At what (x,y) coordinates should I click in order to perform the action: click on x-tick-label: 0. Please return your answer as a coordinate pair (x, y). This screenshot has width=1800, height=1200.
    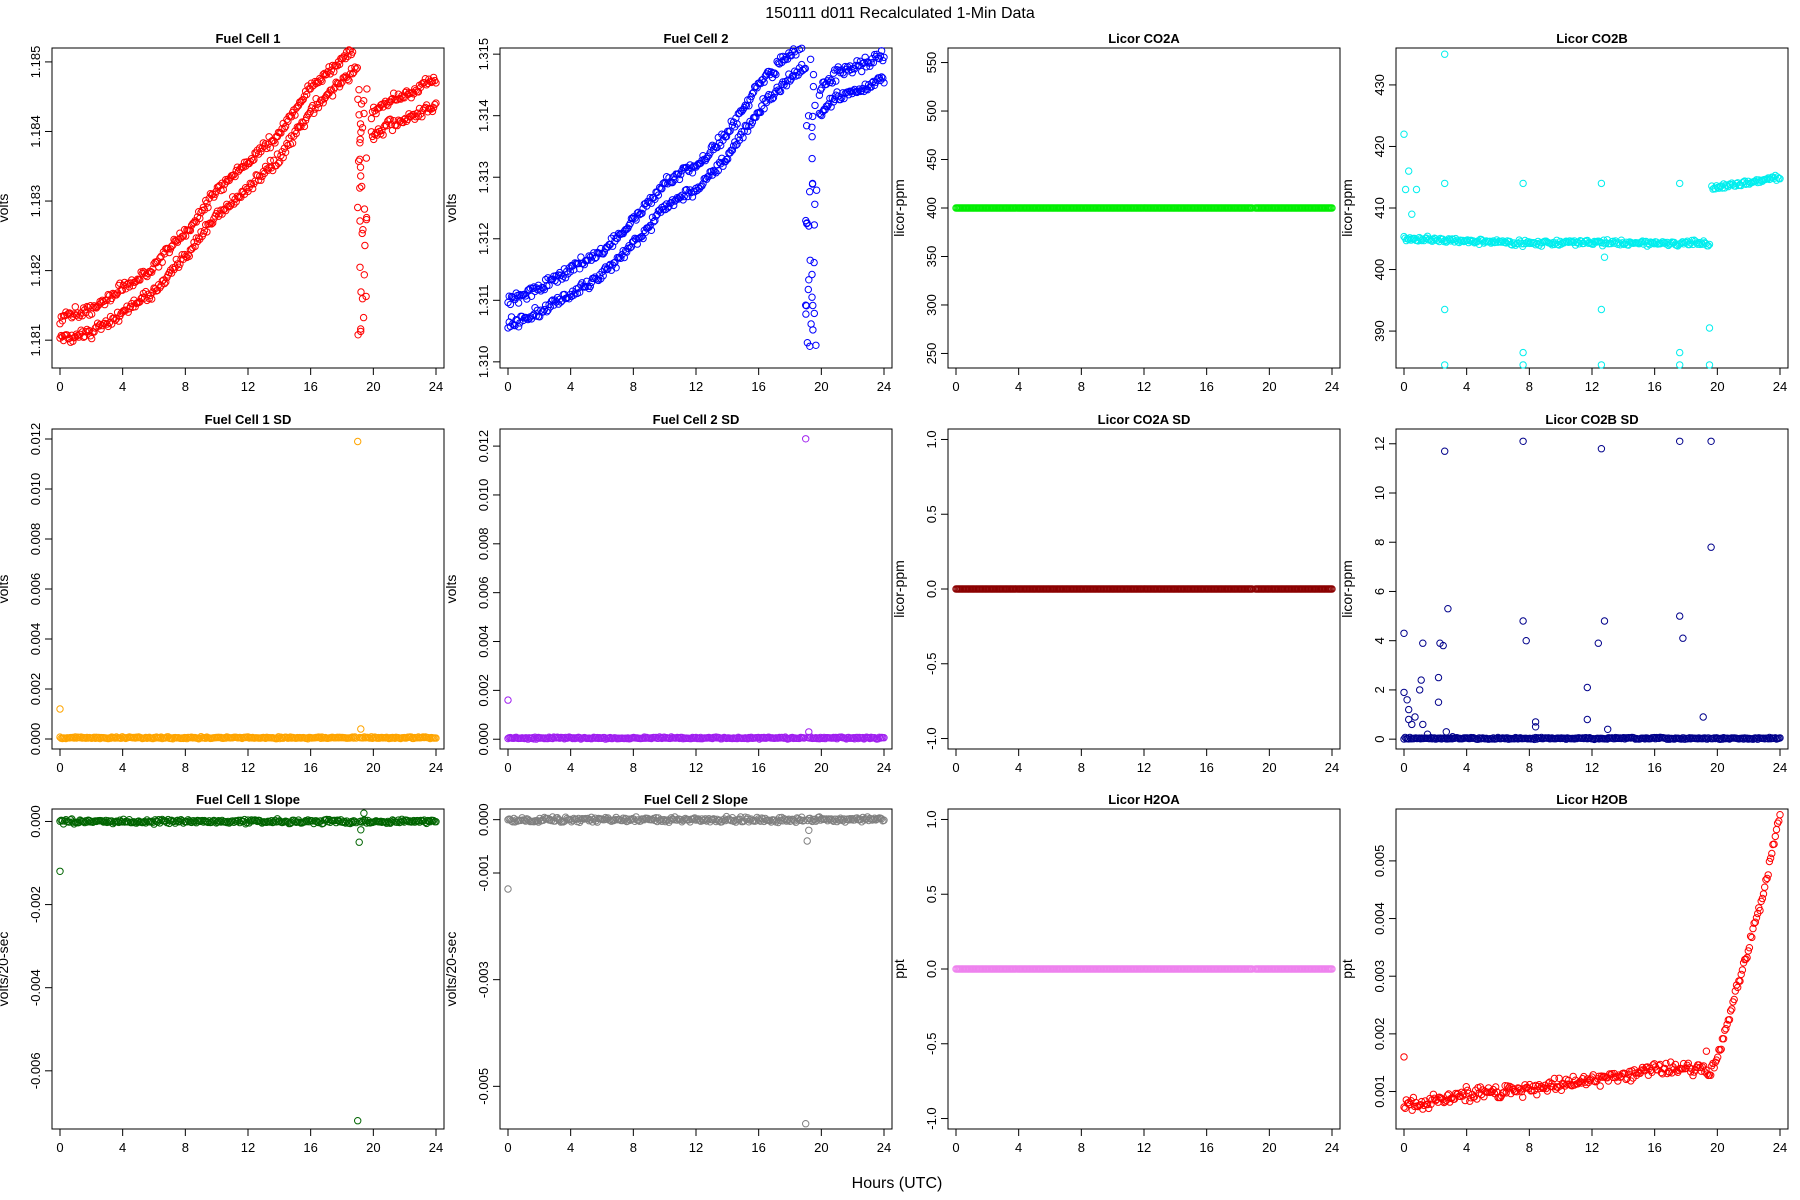
    Looking at the image, I should click on (507, 1147).